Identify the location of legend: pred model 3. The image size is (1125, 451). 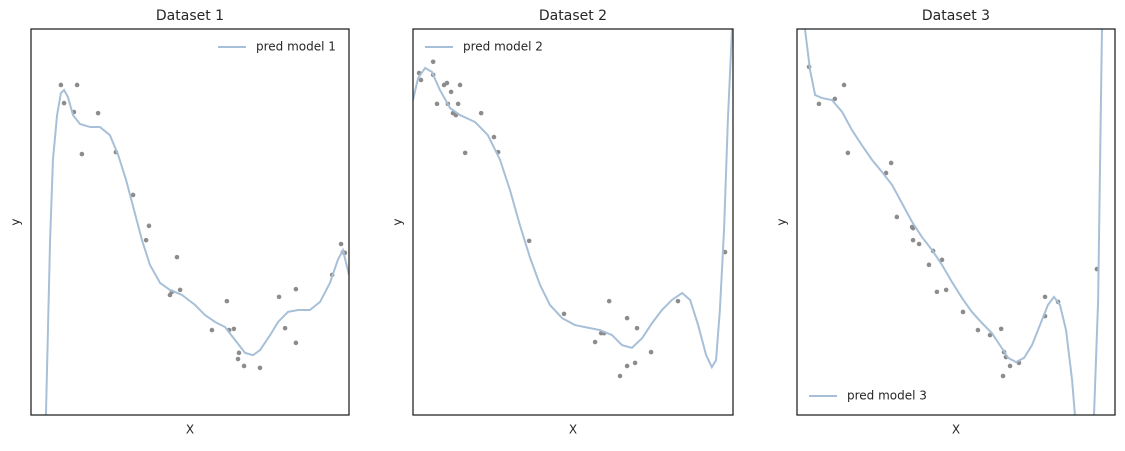
(868, 396).